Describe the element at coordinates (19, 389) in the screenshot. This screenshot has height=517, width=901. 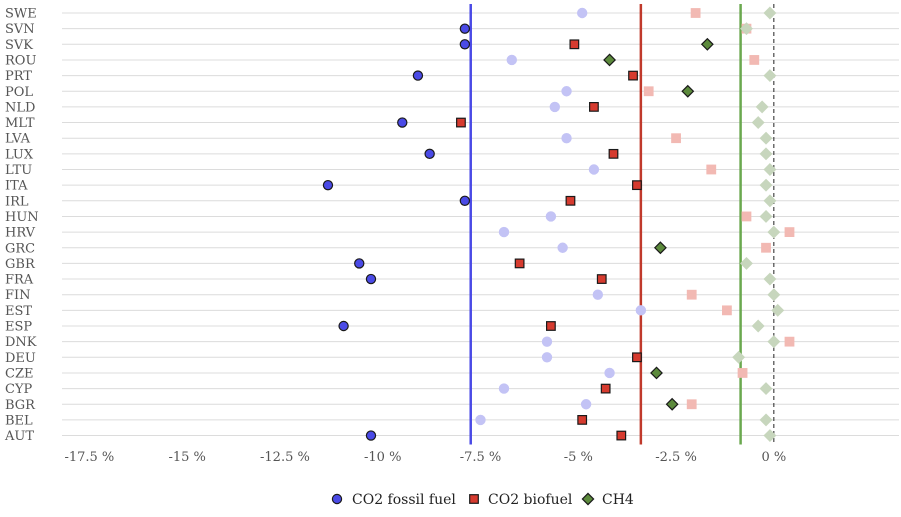
I see `category-label-cyp: CYP` at that location.